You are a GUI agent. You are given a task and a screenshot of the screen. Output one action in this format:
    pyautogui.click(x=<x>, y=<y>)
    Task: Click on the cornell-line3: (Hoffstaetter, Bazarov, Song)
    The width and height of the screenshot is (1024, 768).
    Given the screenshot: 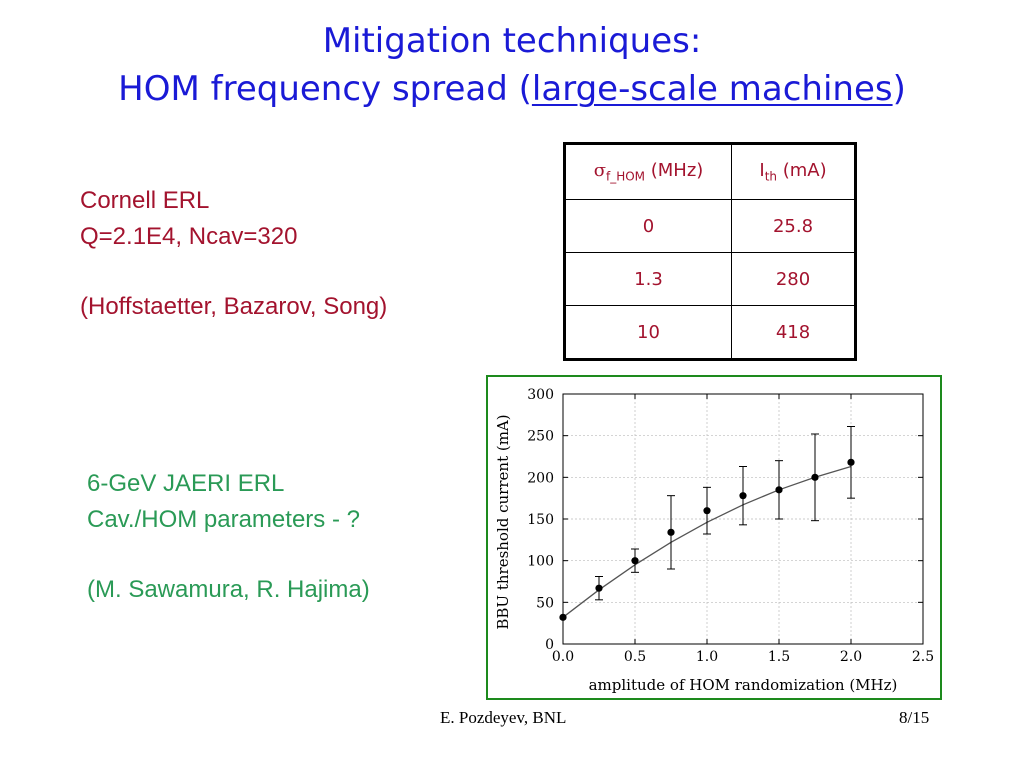 What is the action you would take?
    pyautogui.click(x=234, y=306)
    